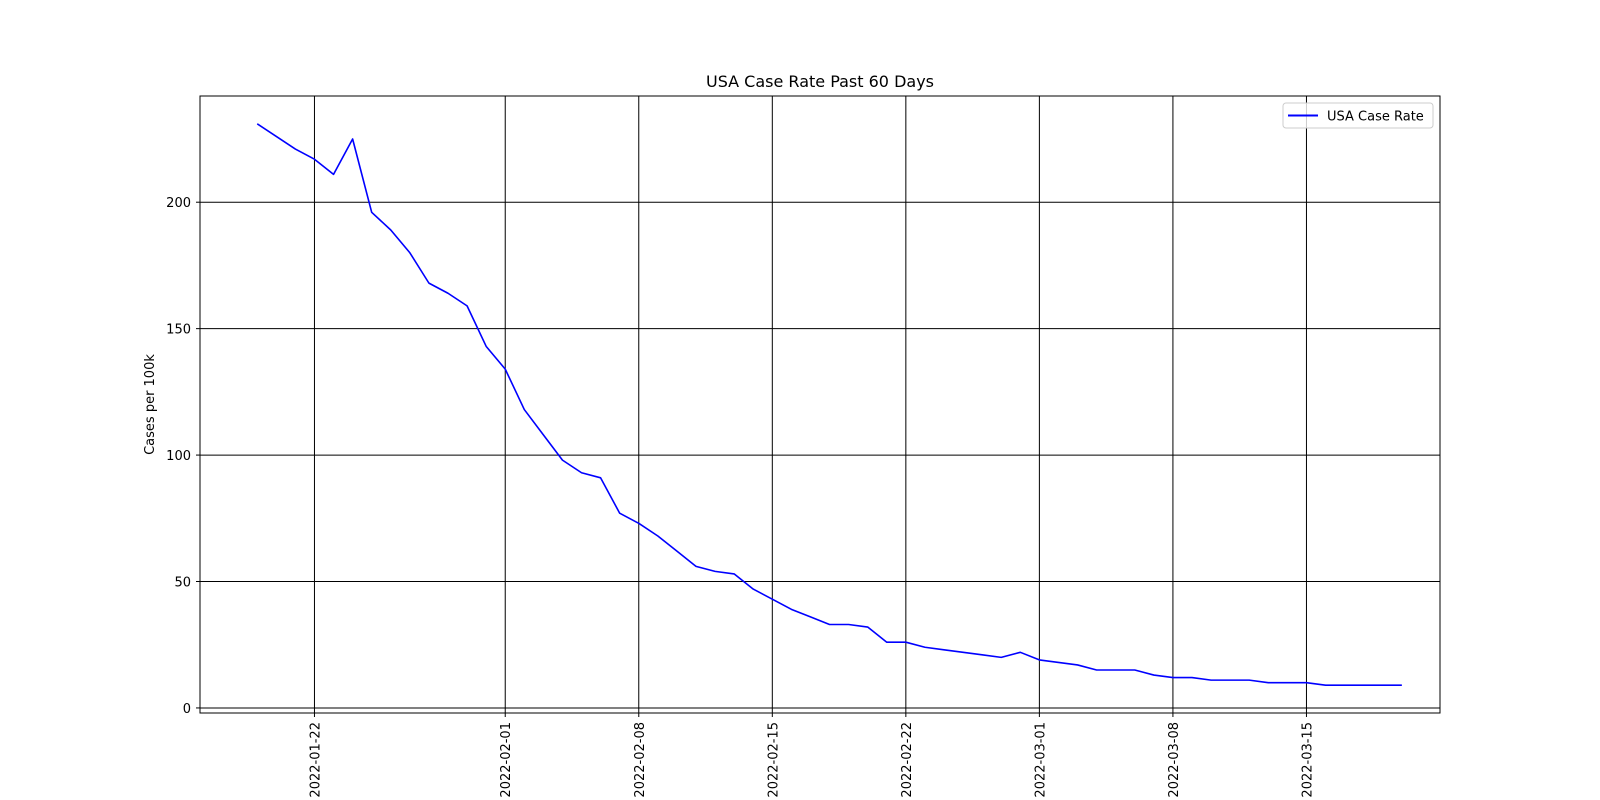 This screenshot has height=800, width=1600. What do you see at coordinates (1307, 760) in the screenshot?
I see `x-tick-label: 2022-03-15` at bounding box center [1307, 760].